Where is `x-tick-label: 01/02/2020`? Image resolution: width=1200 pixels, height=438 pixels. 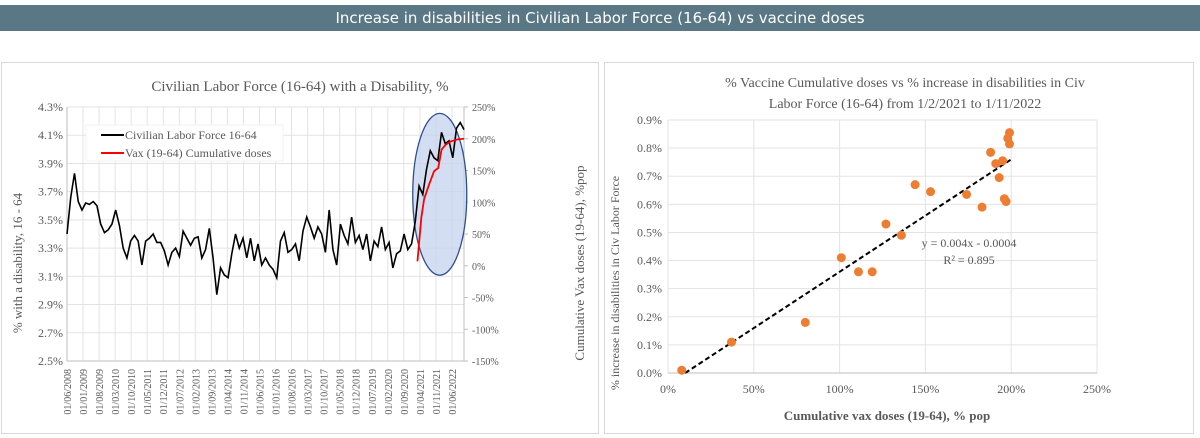
x-tick-label: 01/02/2020 is located at coordinates (389, 392).